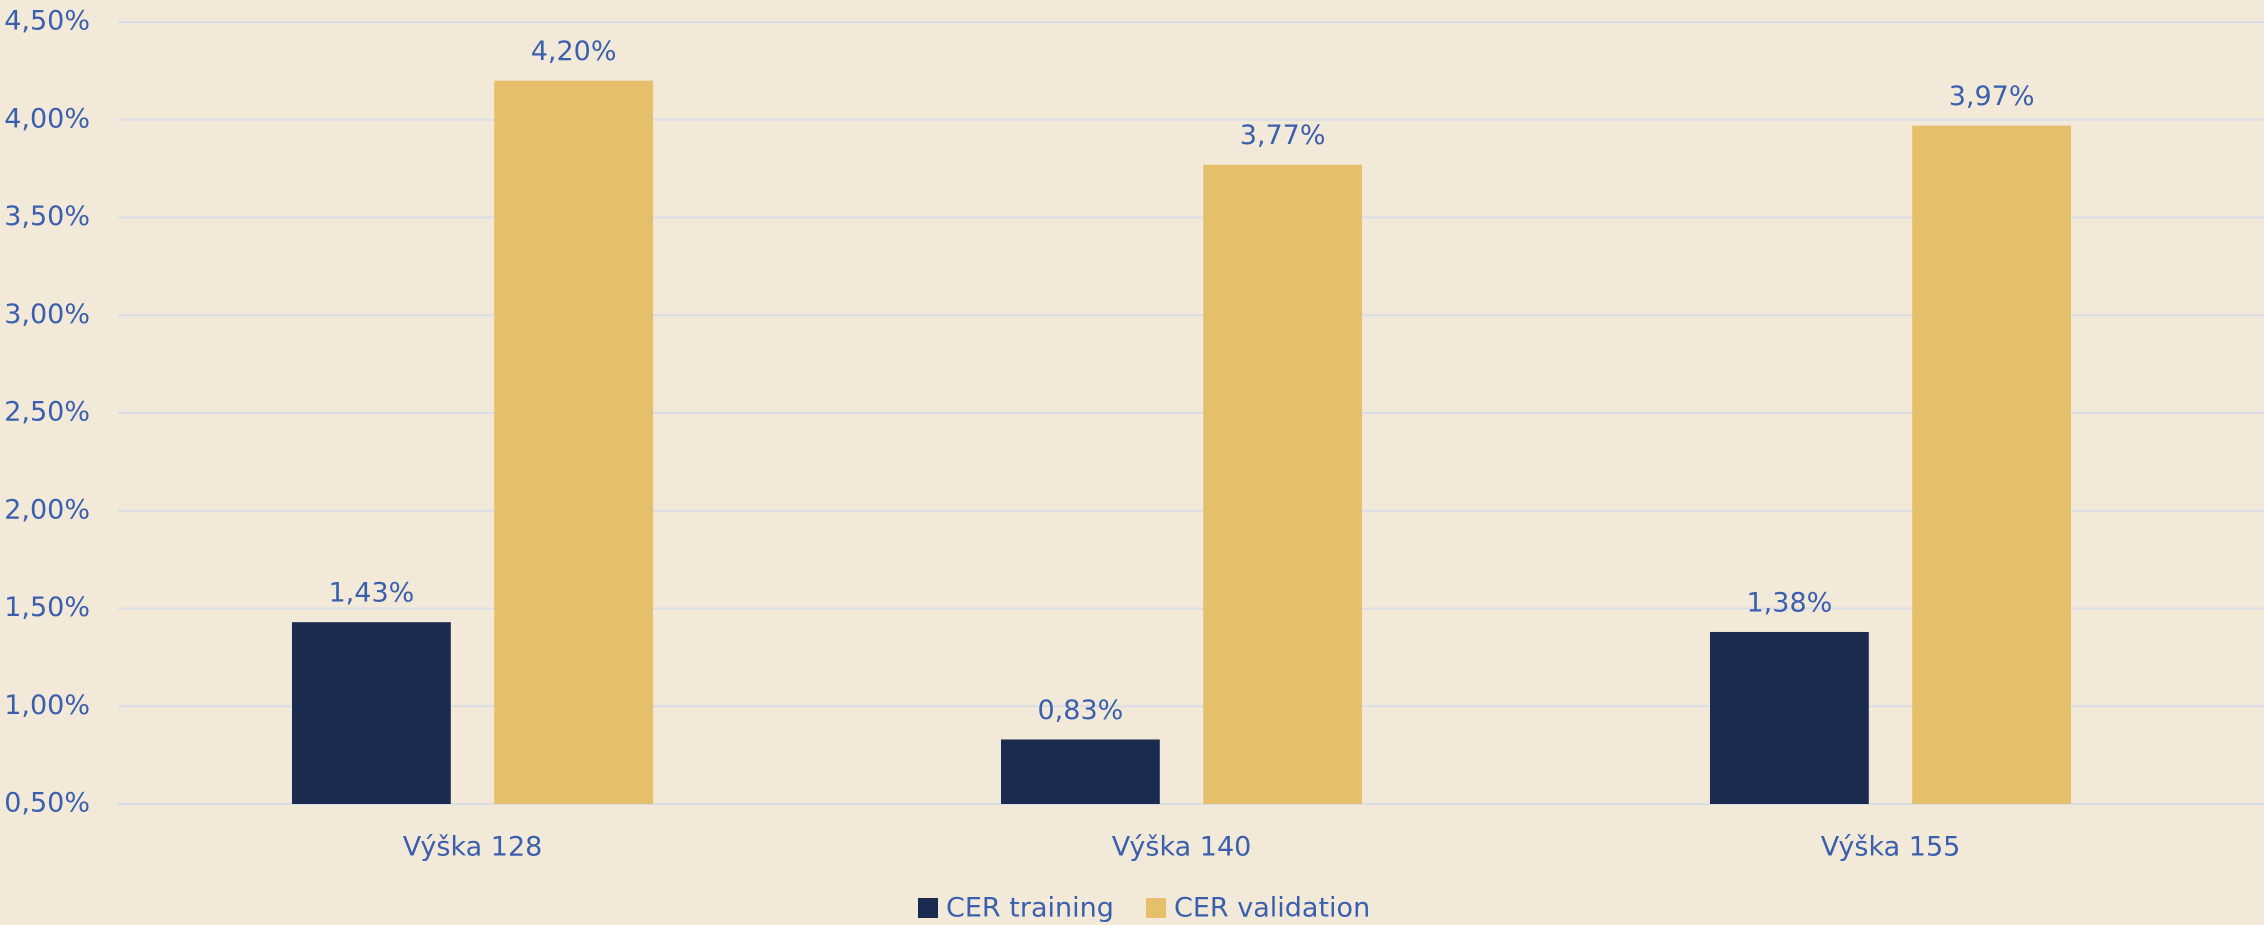  I want to click on x-tick-label: Výška 140, so click(1182, 847).